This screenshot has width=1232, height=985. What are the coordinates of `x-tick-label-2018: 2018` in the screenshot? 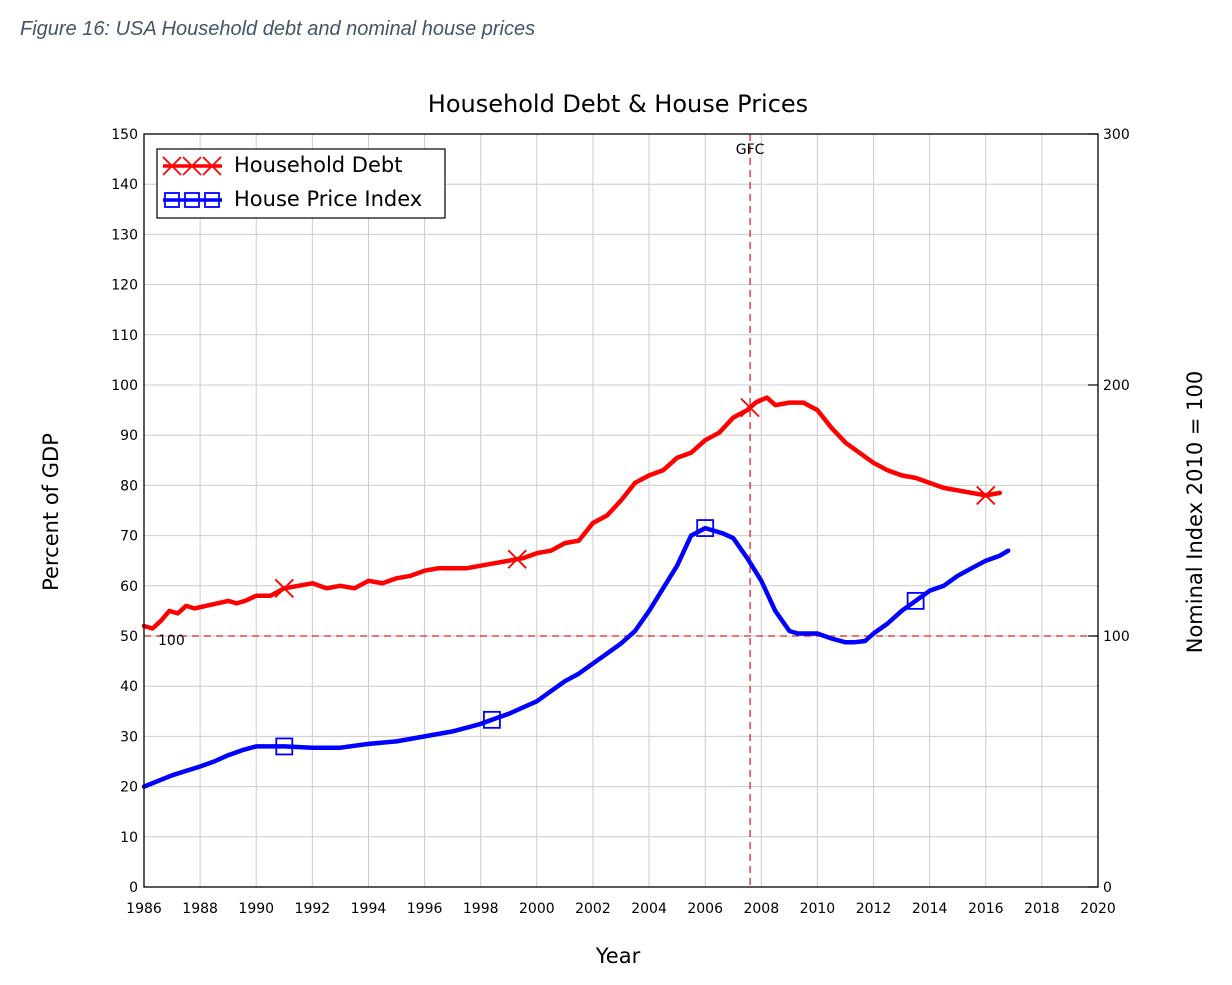 It's located at (1042, 909).